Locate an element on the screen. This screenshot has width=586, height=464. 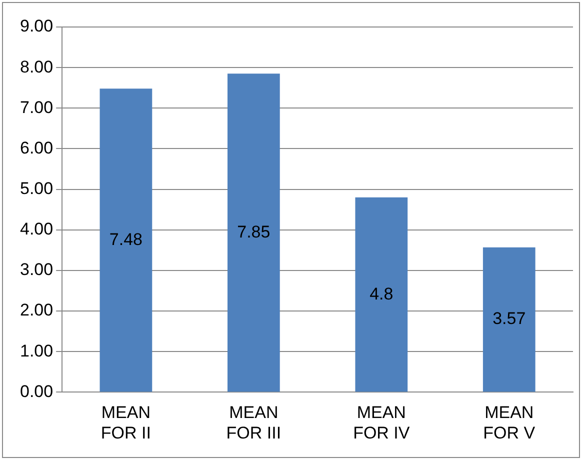
data-label: 7.85 is located at coordinates (253, 232).